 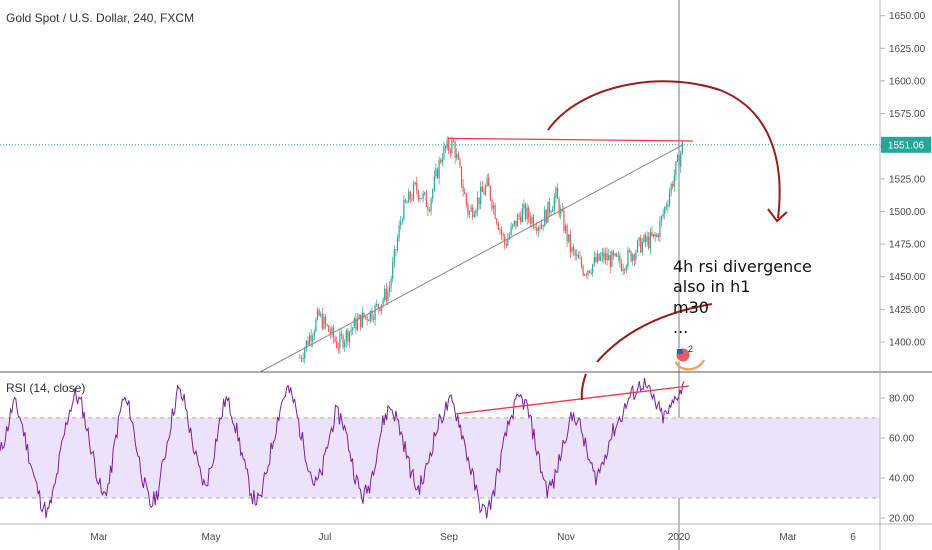 What do you see at coordinates (906, 144) in the screenshot?
I see `last-price-badge: 1551.06` at bounding box center [906, 144].